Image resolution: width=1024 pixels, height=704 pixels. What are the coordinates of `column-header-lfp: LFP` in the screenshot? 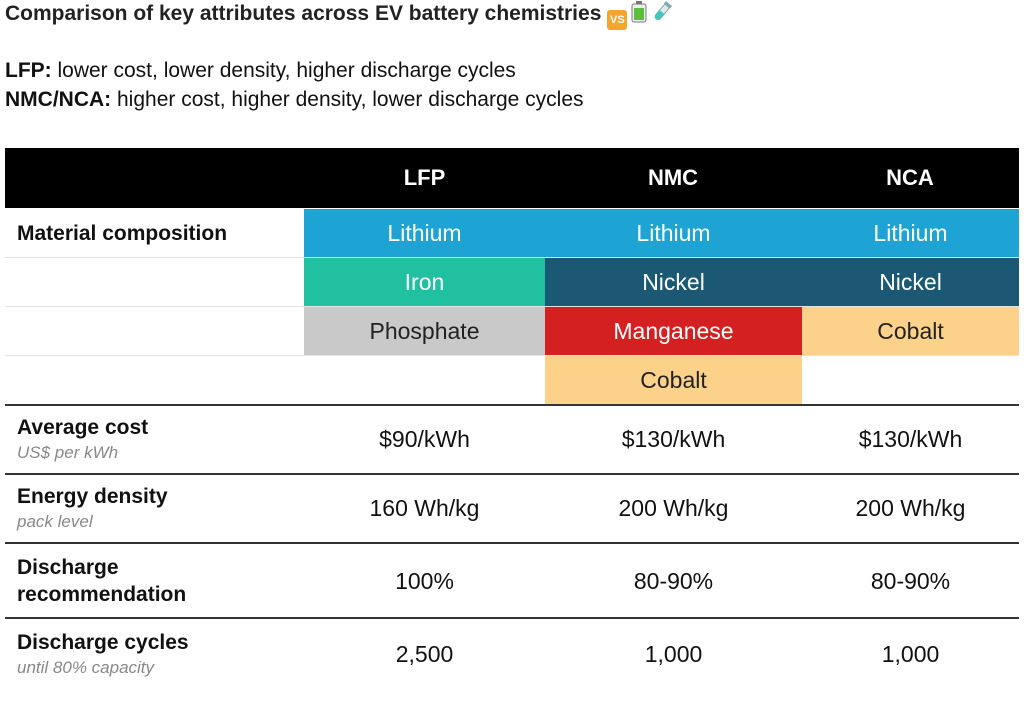 It's located at (424, 177).